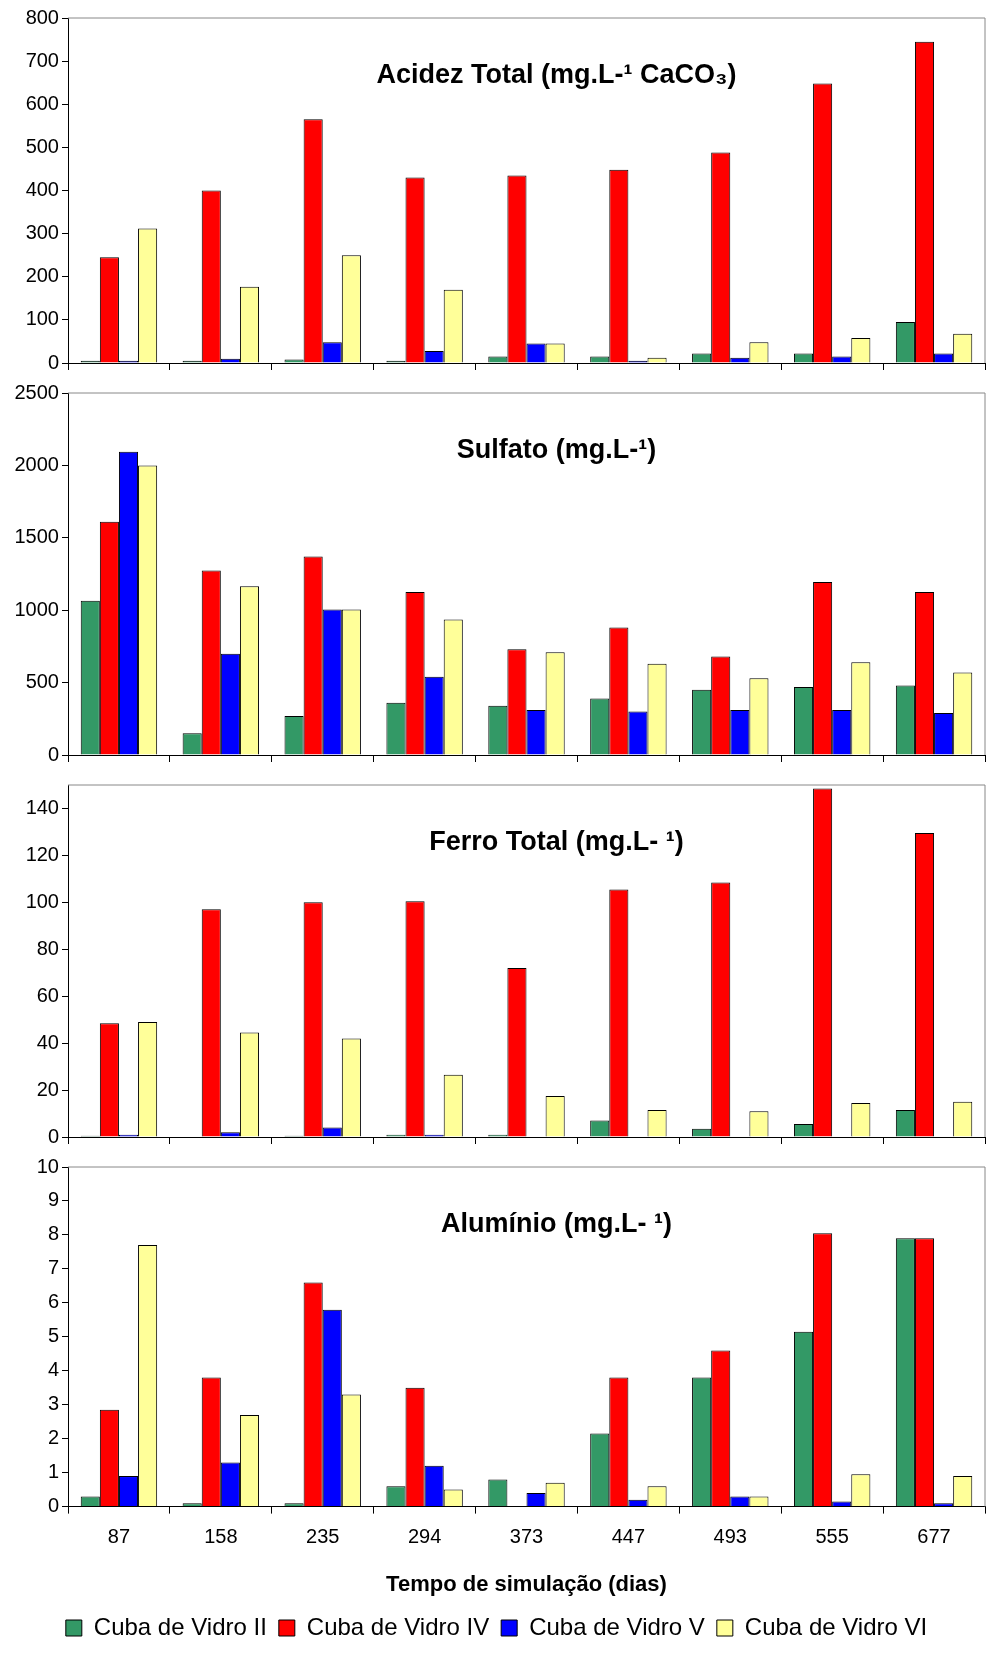 The width and height of the screenshot is (987, 1654). Describe the element at coordinates (36, 463) in the screenshot. I see `y-tick-label: 2000` at that location.